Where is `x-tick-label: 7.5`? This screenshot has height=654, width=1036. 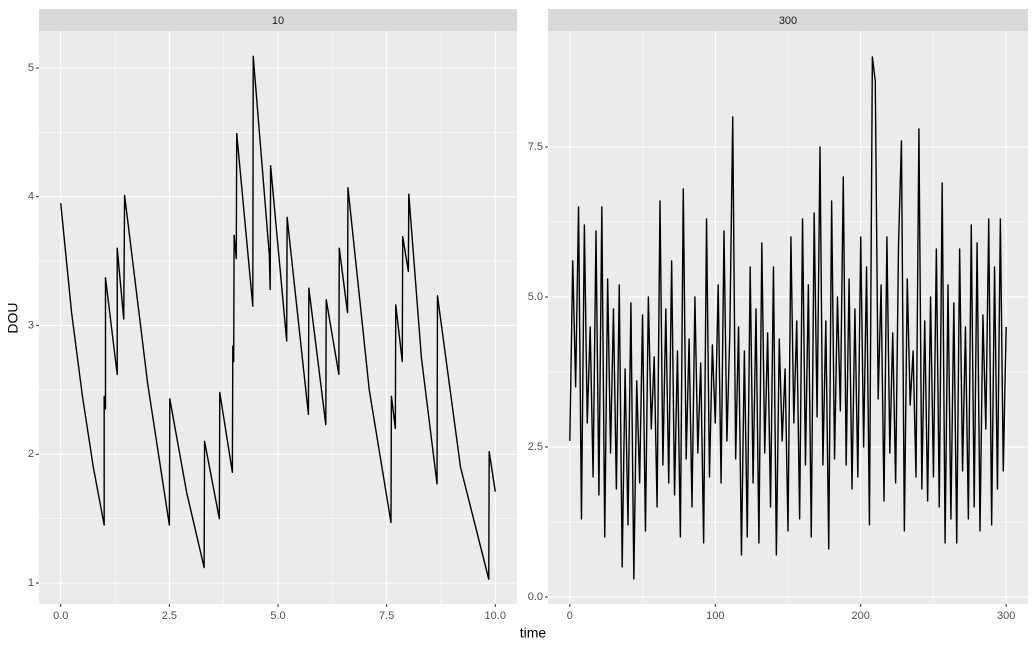
x-tick-label: 7.5 is located at coordinates (386, 616).